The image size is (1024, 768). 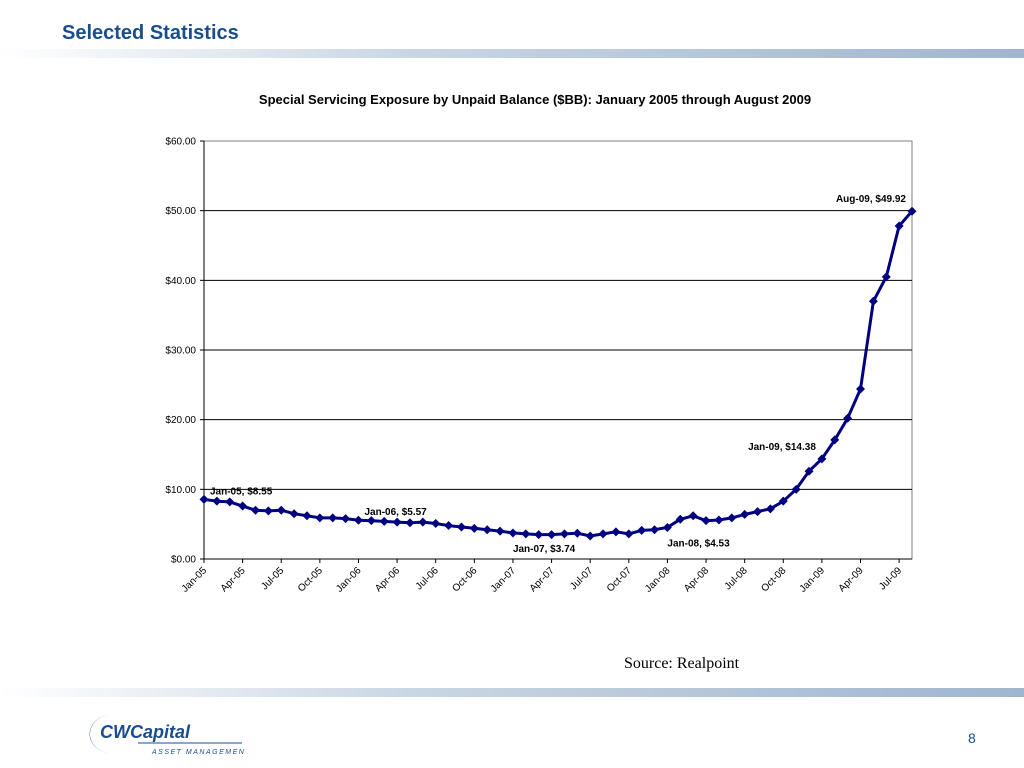 I want to click on x-tick-label: Apr-09, so click(x=851, y=579).